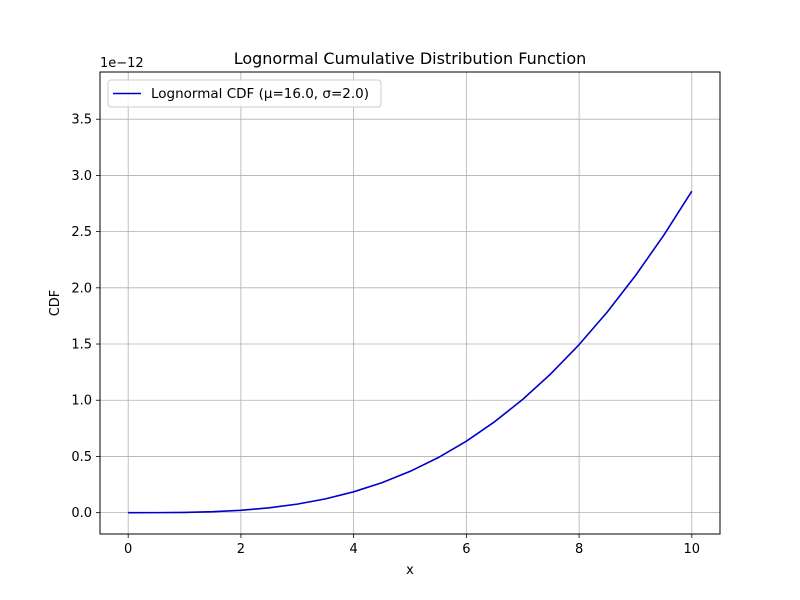 The width and height of the screenshot is (800, 600). I want to click on x-tick-label: 8, so click(579, 549).